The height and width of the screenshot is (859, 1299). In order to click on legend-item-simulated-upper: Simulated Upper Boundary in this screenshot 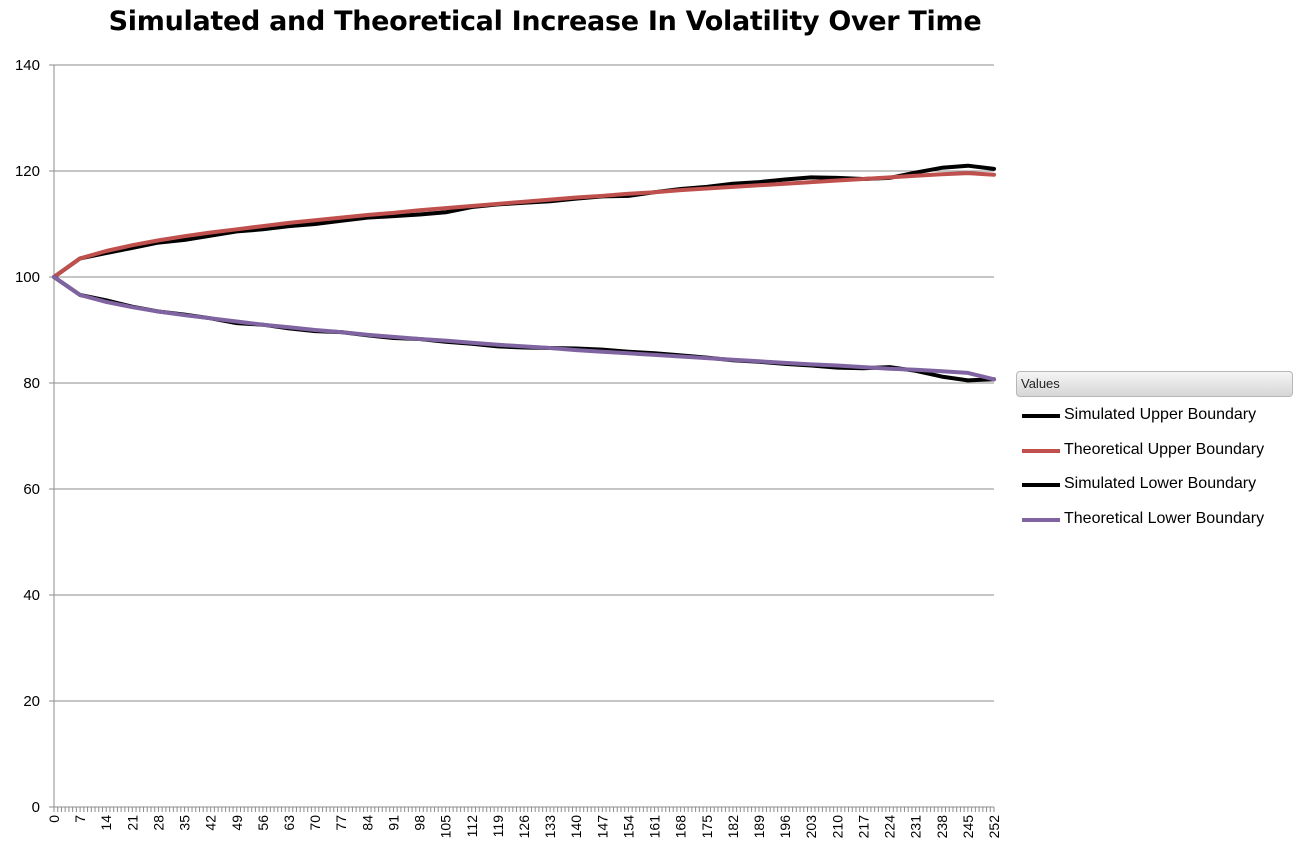, I will do `click(1154, 415)`.